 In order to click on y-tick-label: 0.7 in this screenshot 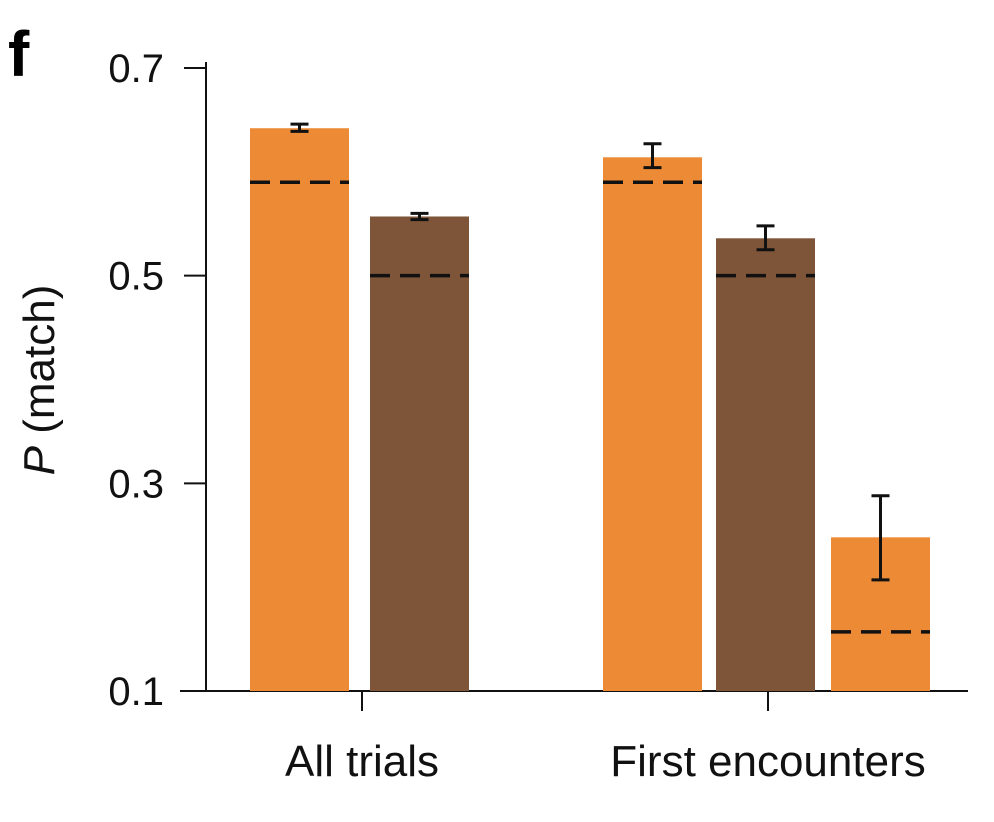, I will do `click(136, 69)`.